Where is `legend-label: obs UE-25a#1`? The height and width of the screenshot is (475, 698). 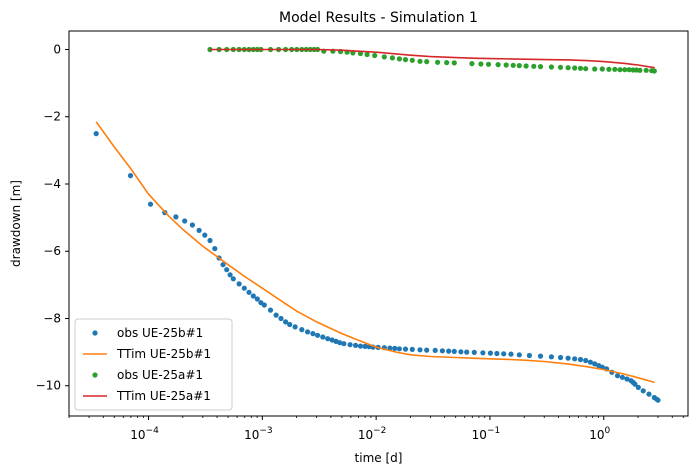 legend-label: obs UE-25a#1 is located at coordinates (160, 375).